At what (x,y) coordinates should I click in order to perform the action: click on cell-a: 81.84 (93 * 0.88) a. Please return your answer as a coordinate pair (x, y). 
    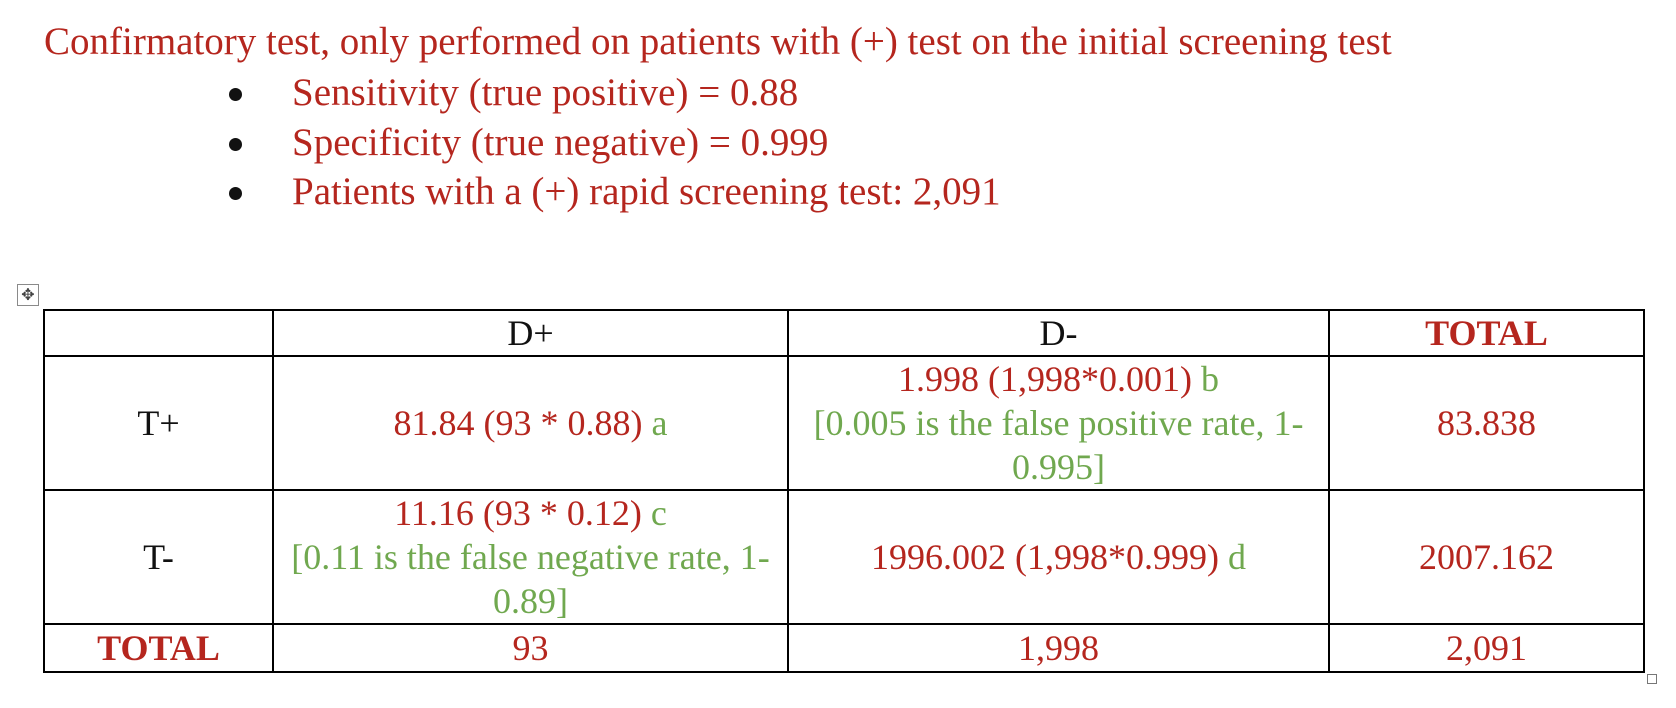
    Looking at the image, I should click on (530, 423).